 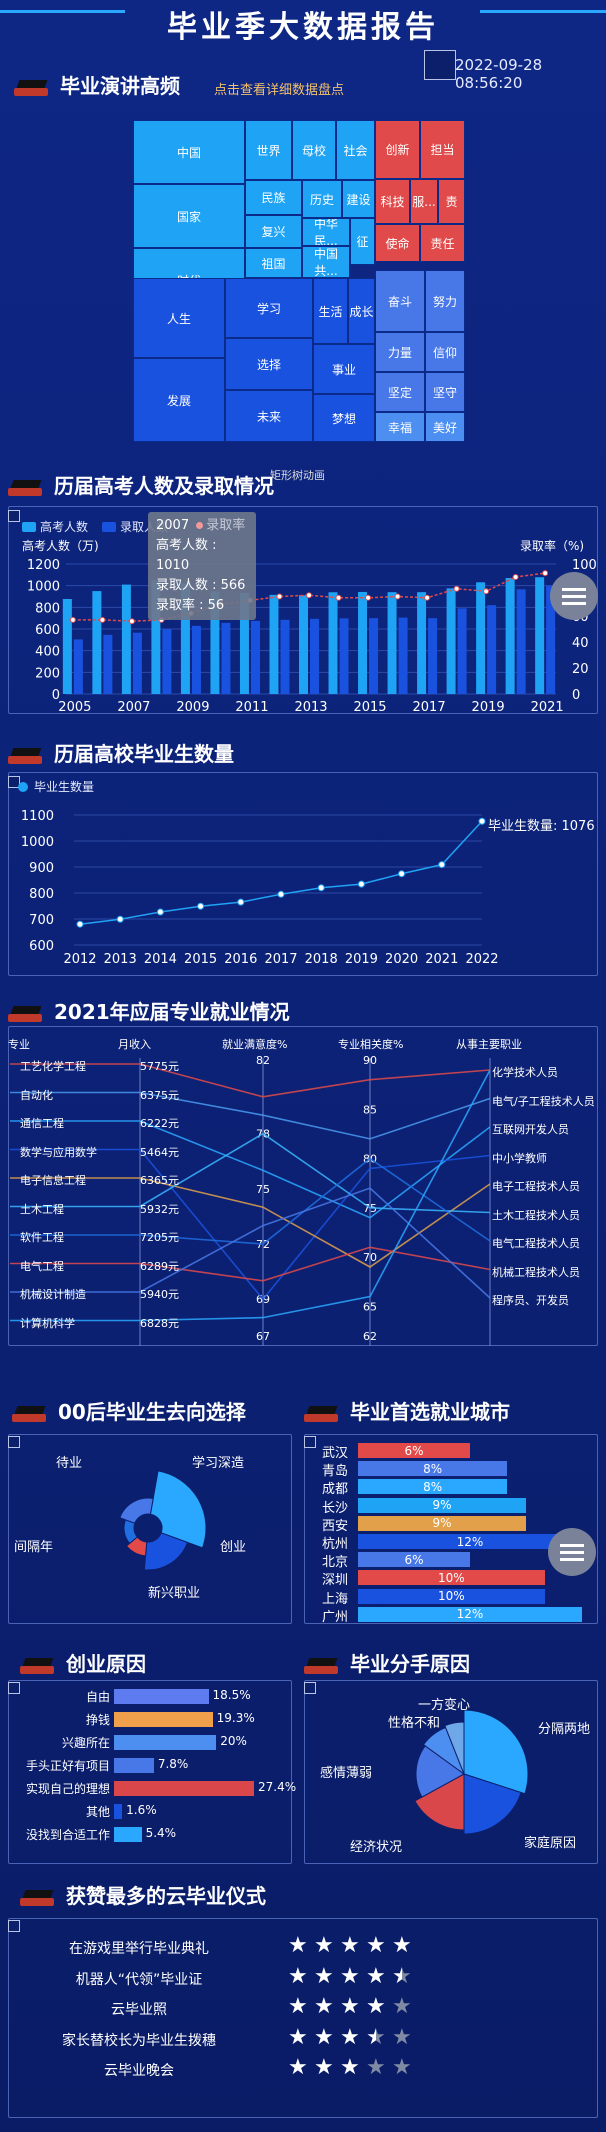 I want to click on menu-icon, so click(x=574, y=596).